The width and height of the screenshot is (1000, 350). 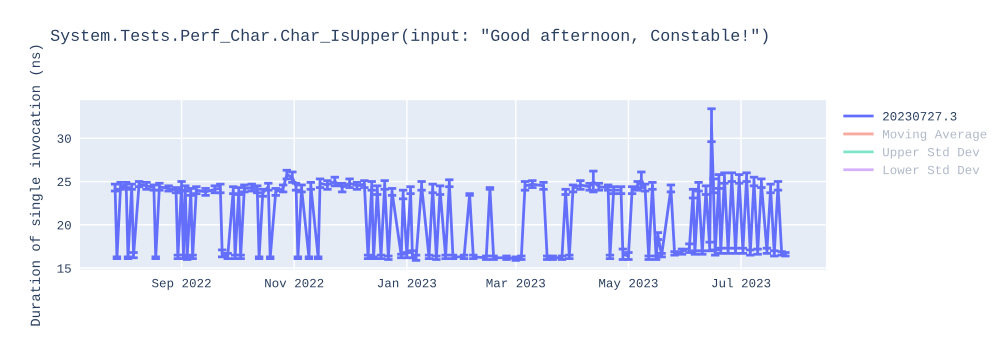 I want to click on x-tick-label: May 2023, so click(x=628, y=284).